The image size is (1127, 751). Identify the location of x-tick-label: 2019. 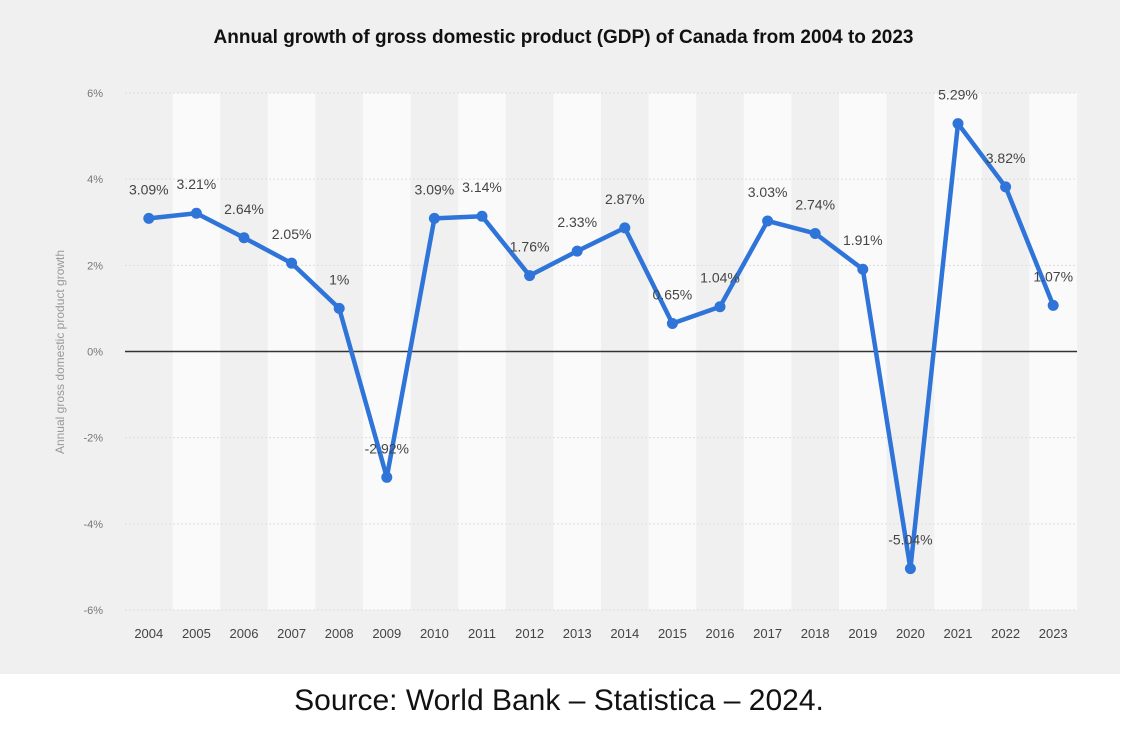
(862, 633).